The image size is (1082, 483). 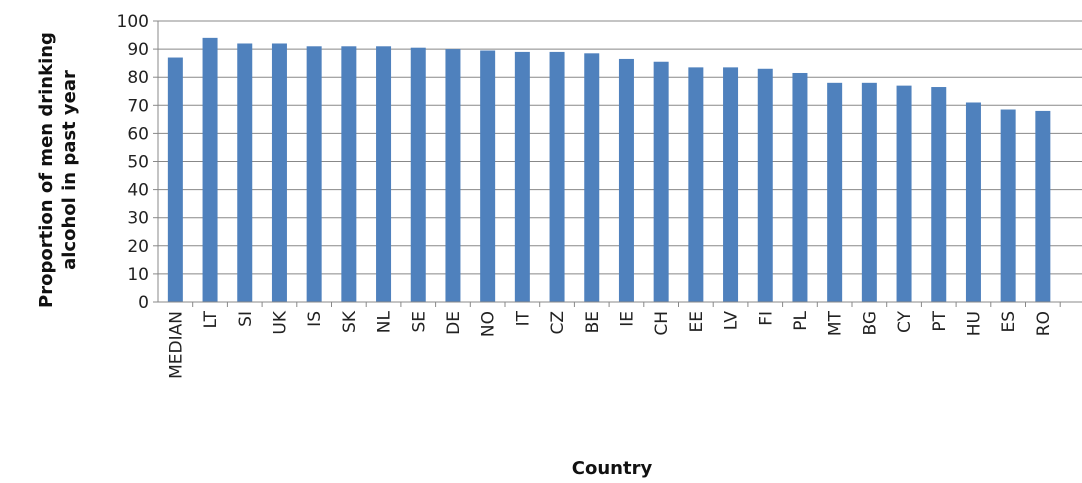 I want to click on y-axis-ticks: 0 10 20 30 40 50 60 70 80 90 100, so click(x=138, y=162).